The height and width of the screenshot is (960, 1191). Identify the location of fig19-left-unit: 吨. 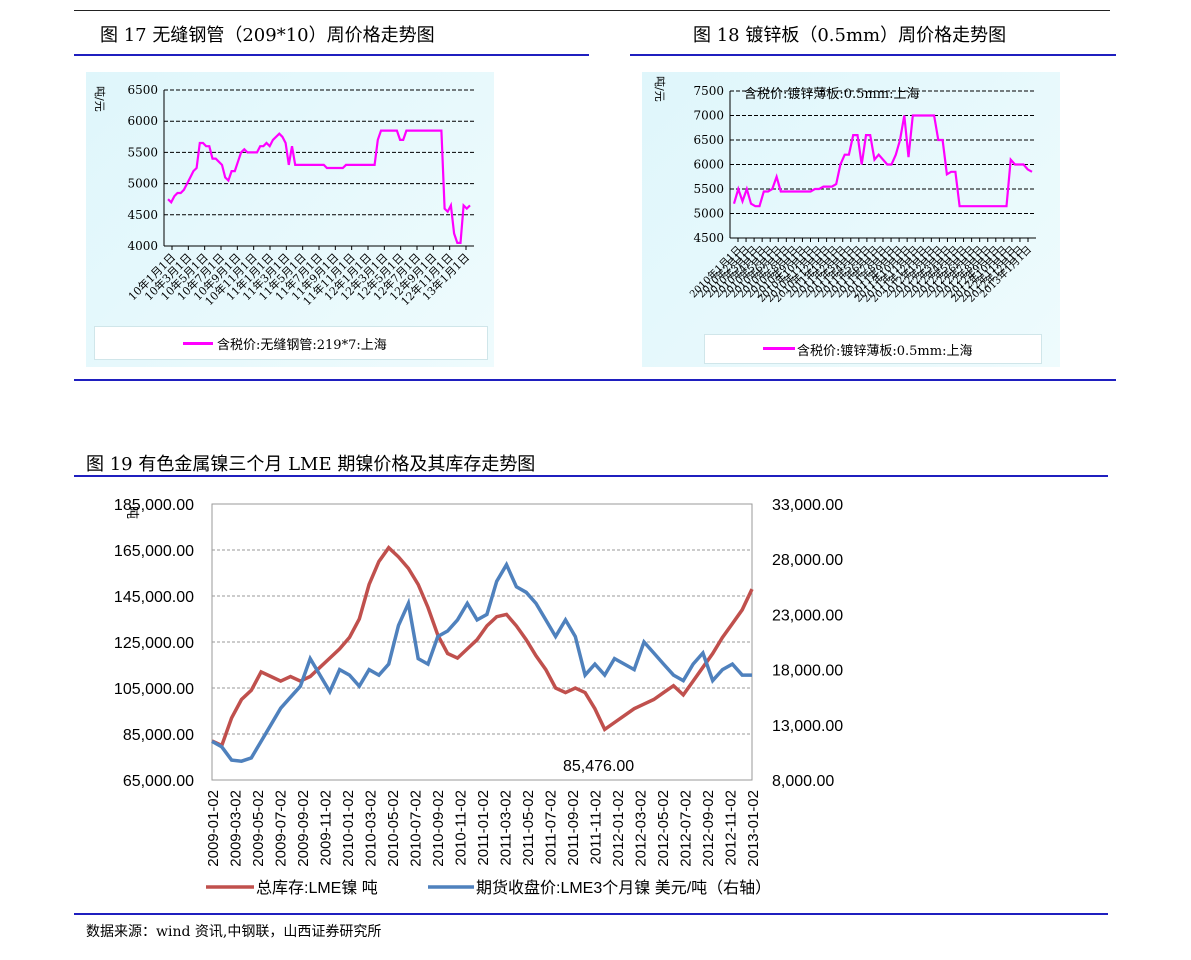
(132, 512).